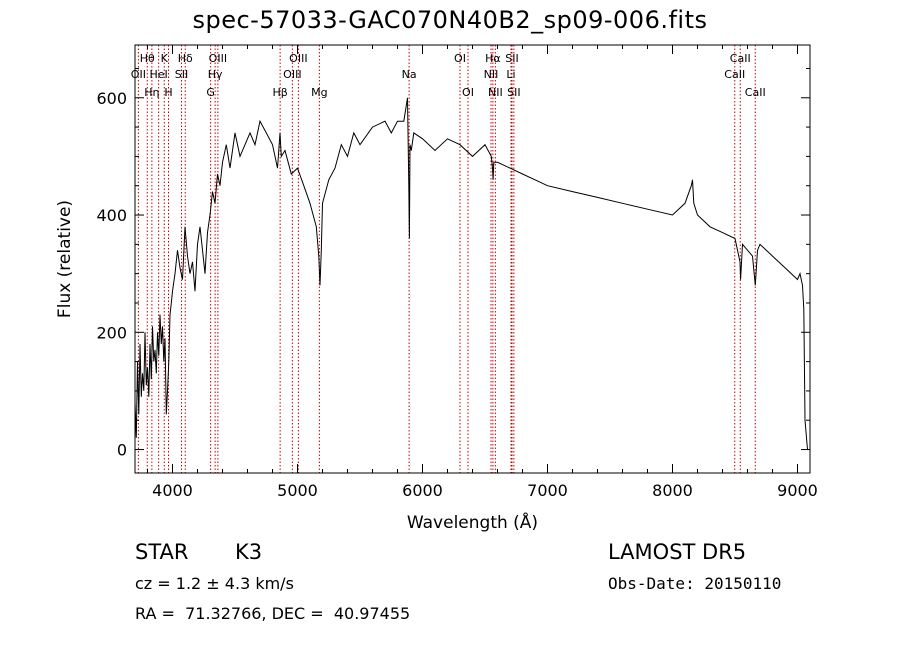  Describe the element at coordinates (151, 92) in the screenshot. I see `line-label-2: Hη` at that location.